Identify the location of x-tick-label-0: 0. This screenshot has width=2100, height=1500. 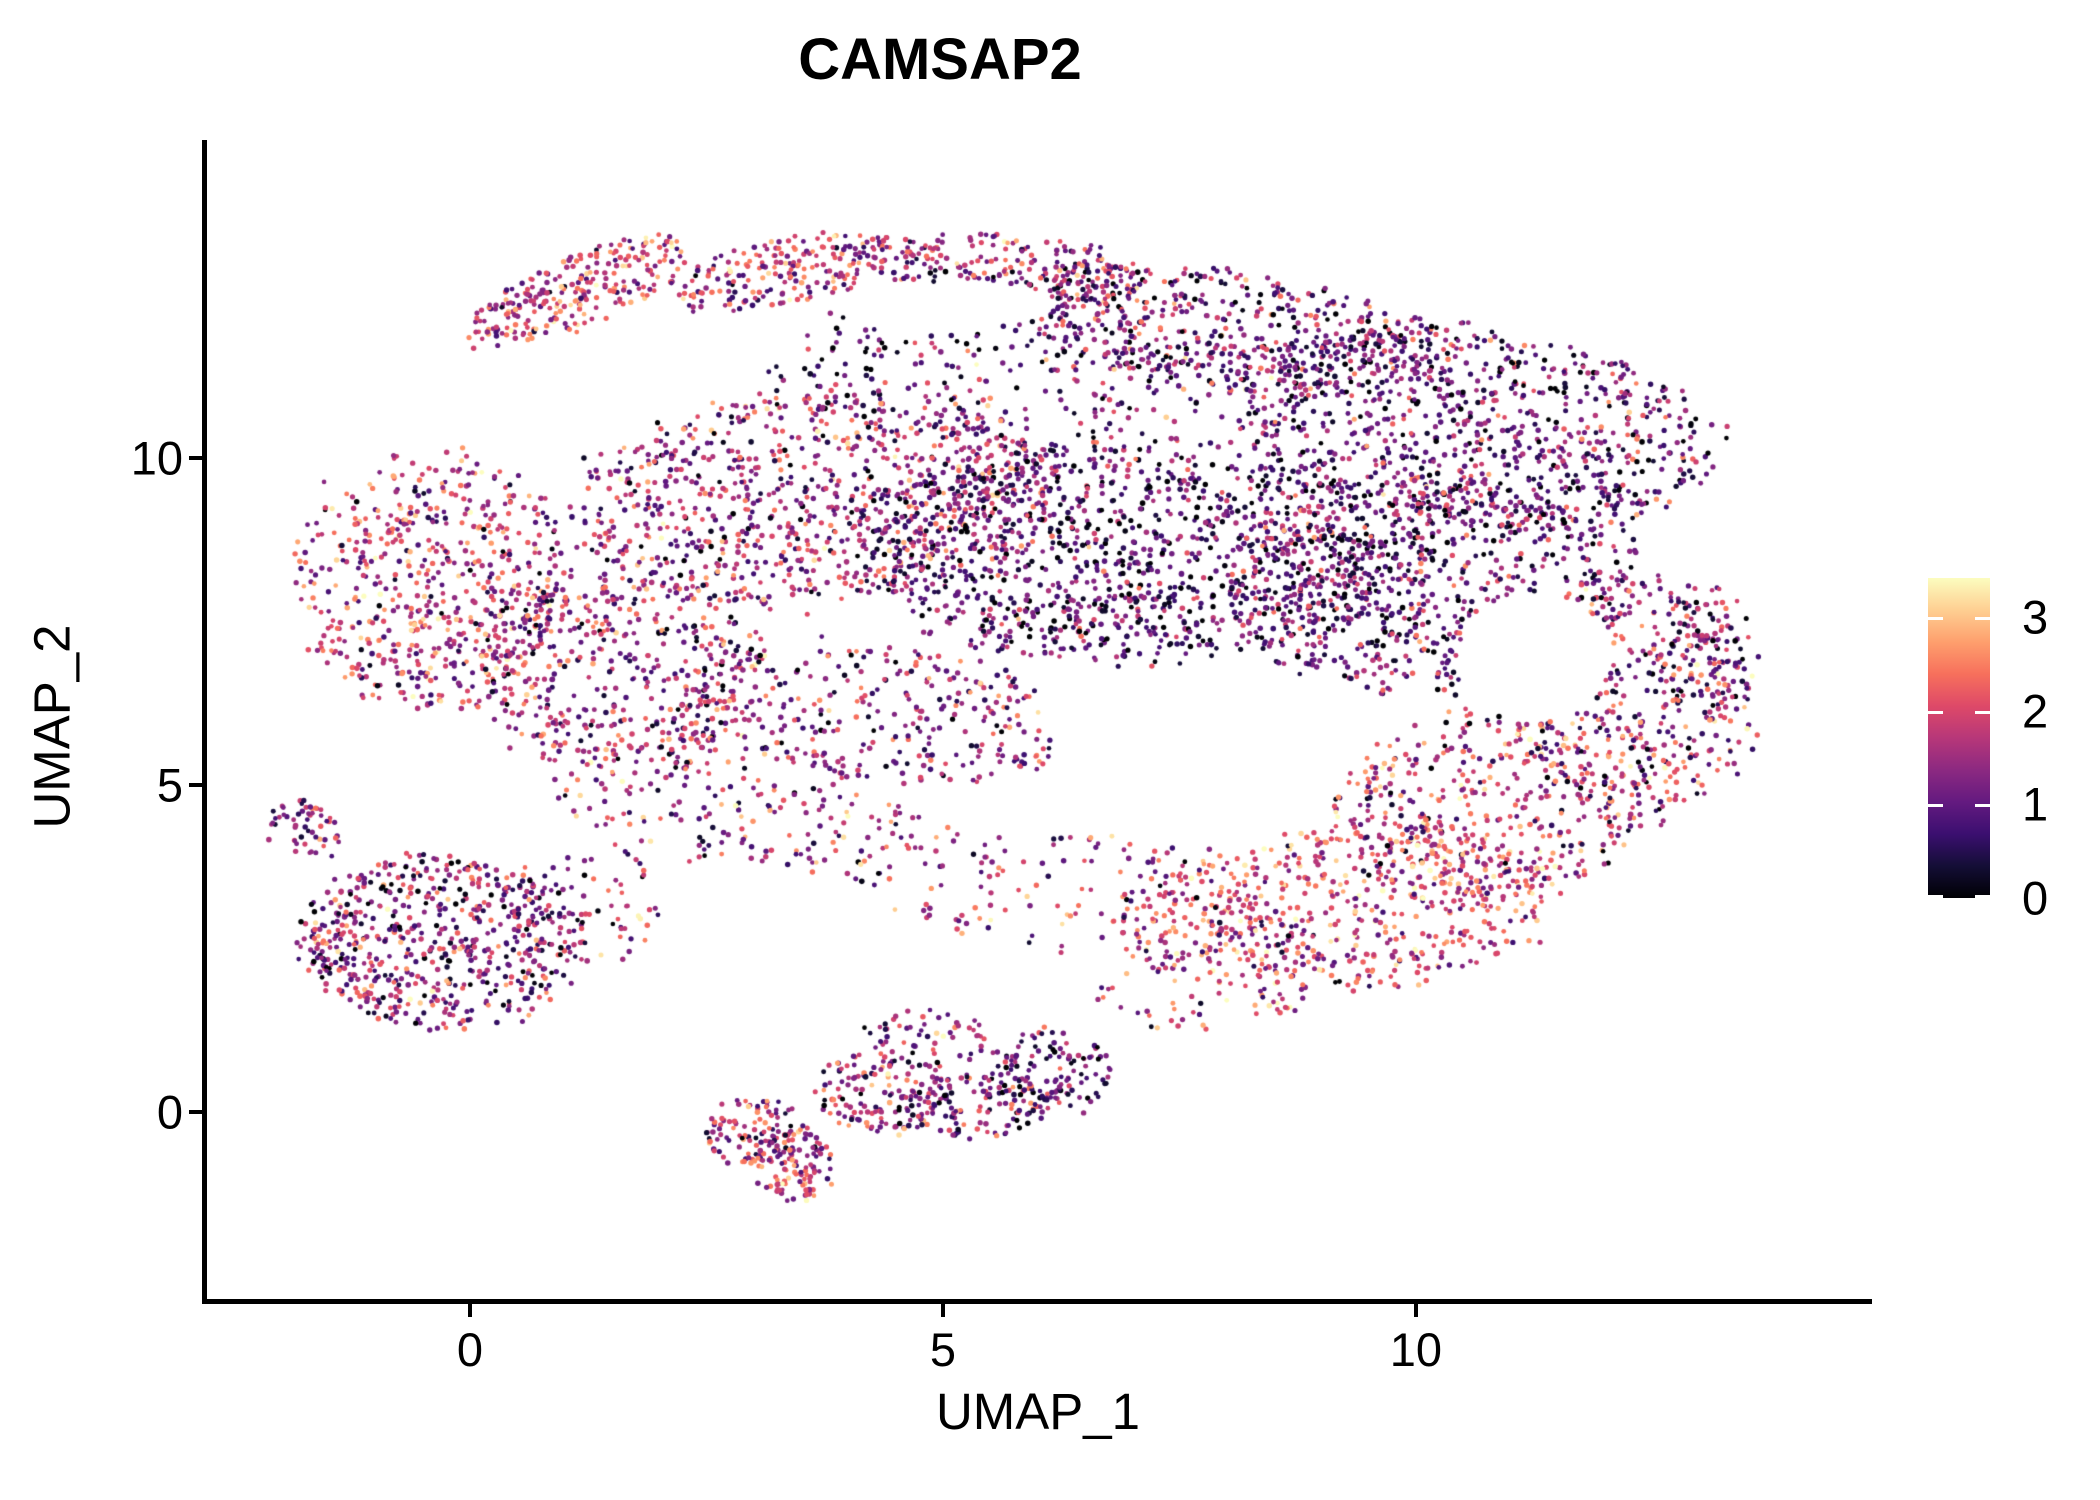
(469, 1349).